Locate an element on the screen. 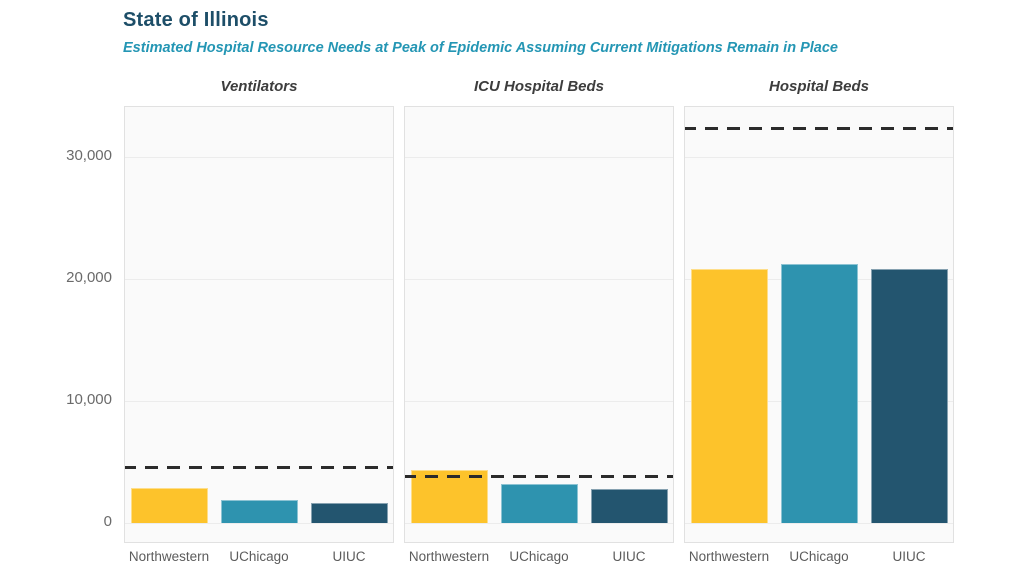  facet-title: ICU Hospital Beds is located at coordinates (539, 86).